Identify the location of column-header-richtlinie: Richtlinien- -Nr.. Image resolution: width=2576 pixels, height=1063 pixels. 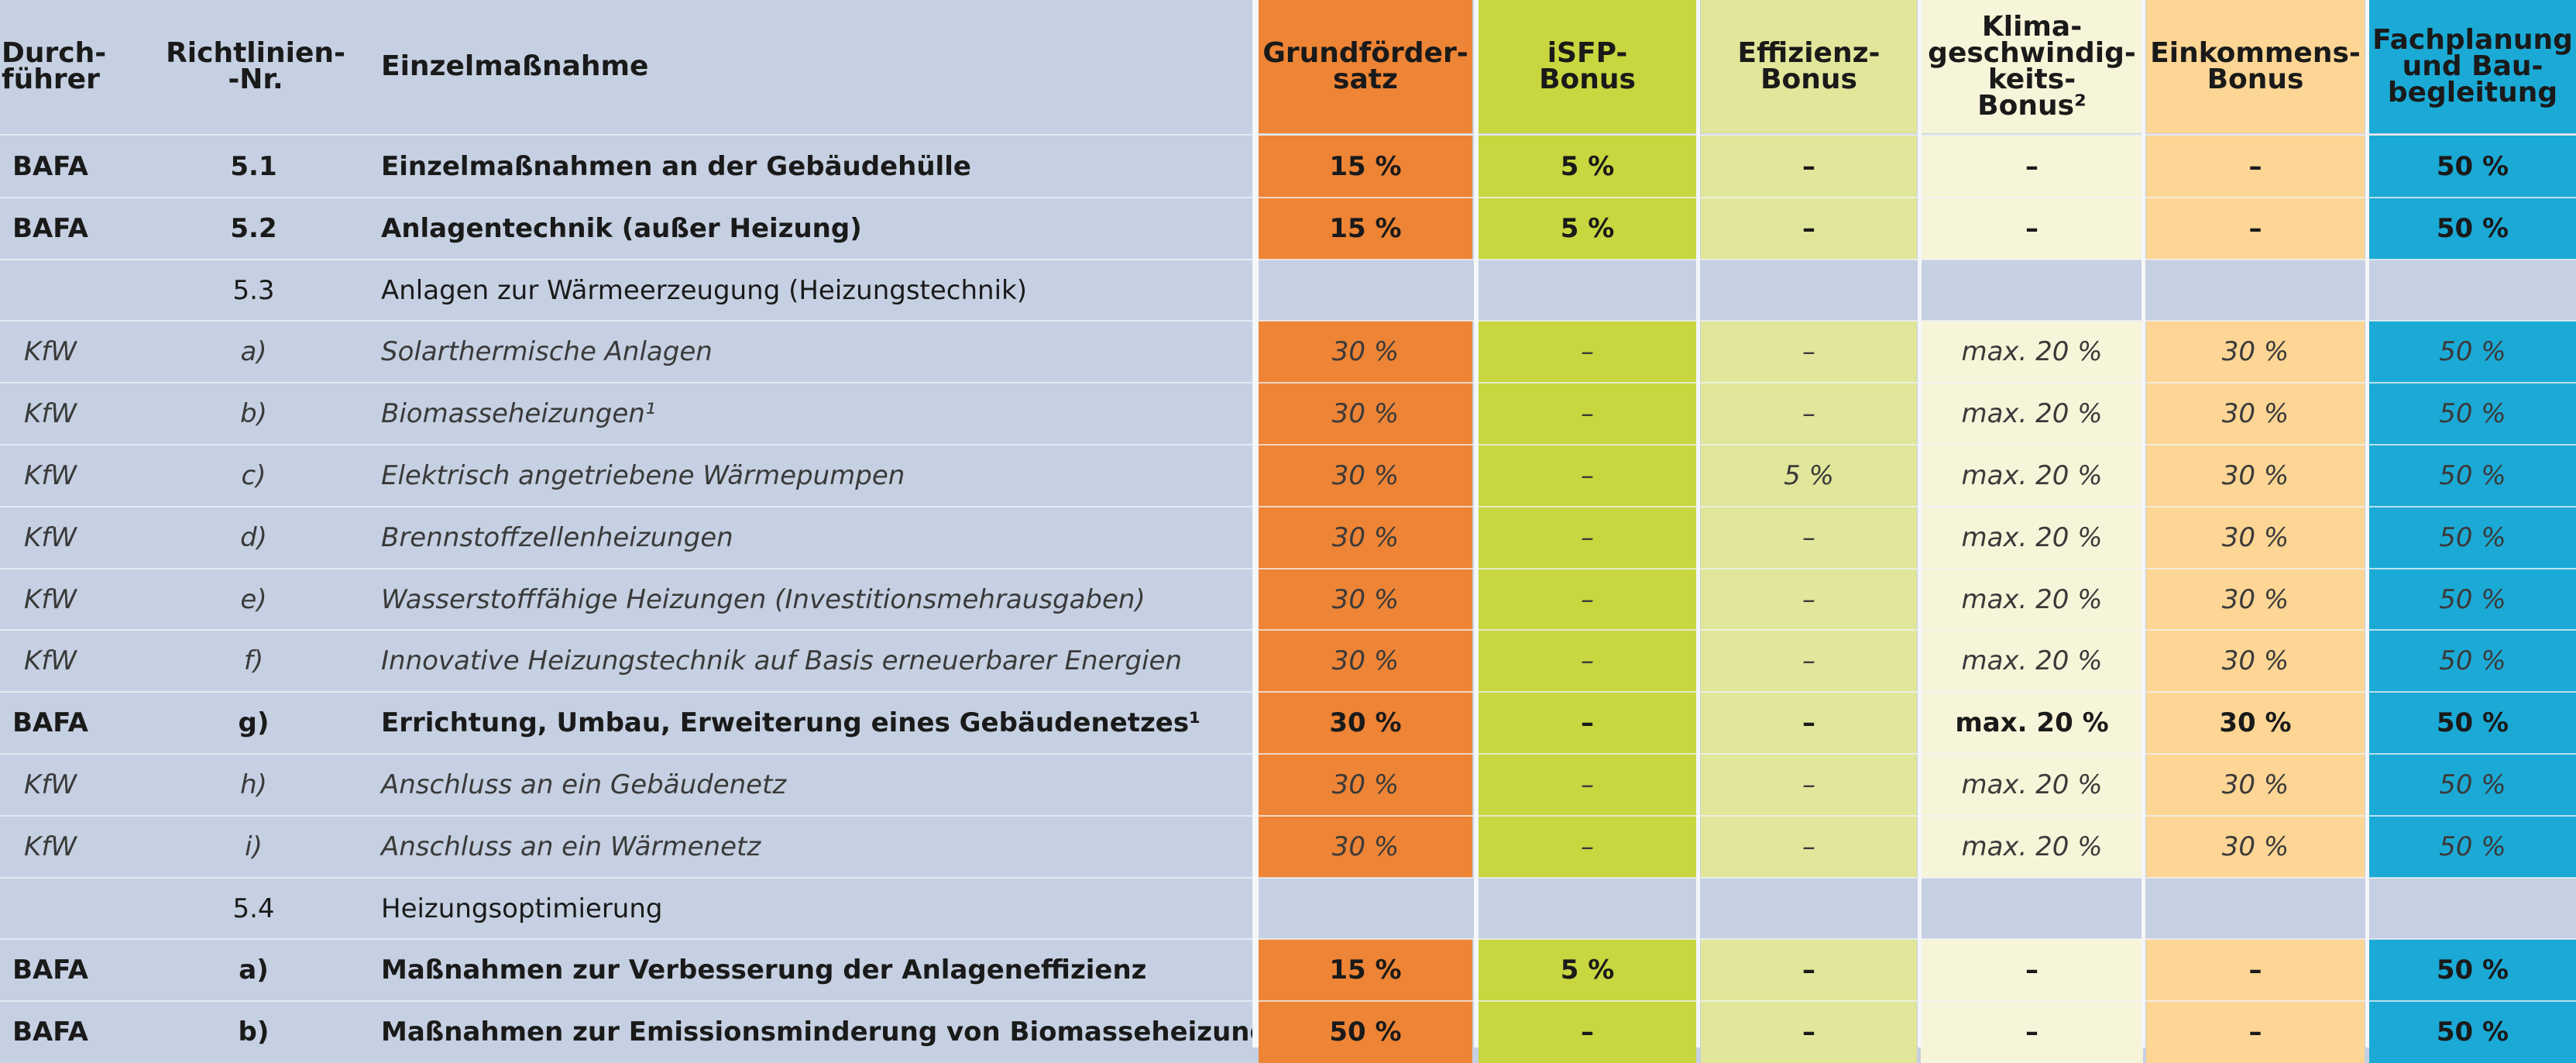
(255, 66).